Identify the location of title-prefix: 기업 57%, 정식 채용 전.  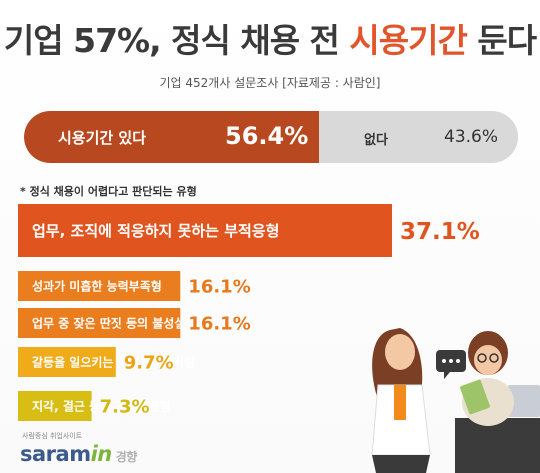
(176, 40).